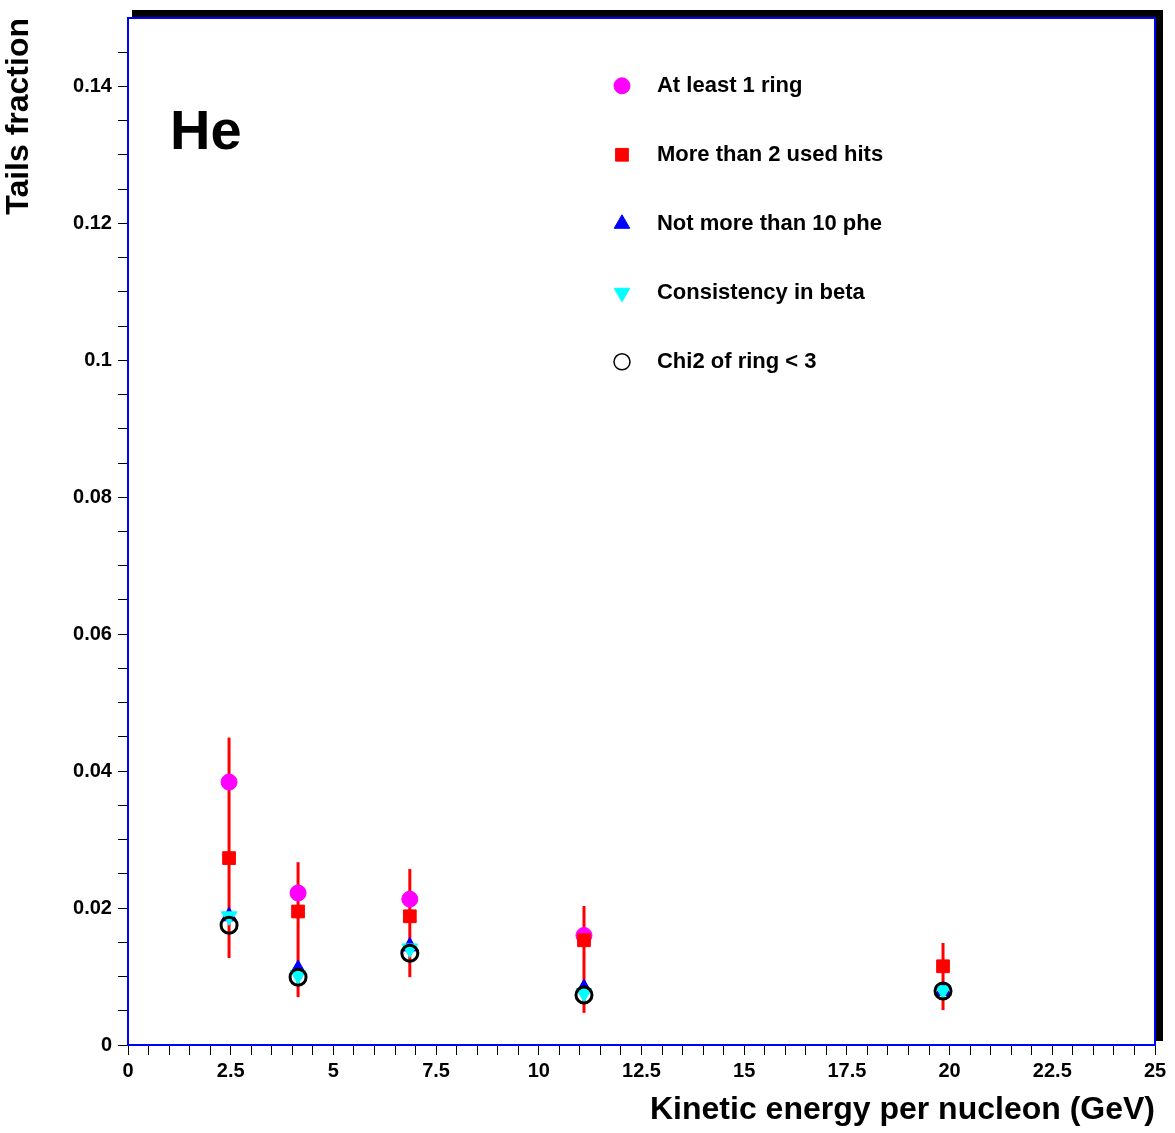 The height and width of the screenshot is (1133, 1175). Describe the element at coordinates (128, 1069) in the screenshot. I see `x-tick-label: 0` at that location.